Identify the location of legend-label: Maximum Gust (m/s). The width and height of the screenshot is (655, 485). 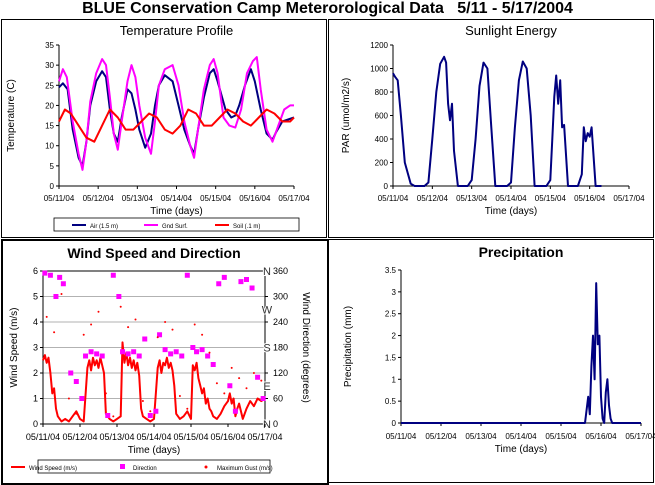
(245, 469).